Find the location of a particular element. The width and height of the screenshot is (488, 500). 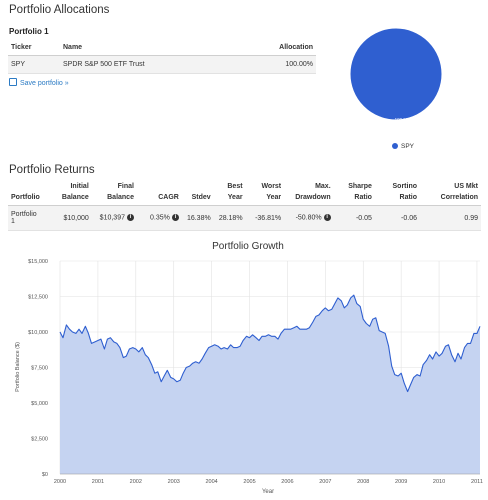

y-tick-label: $10,000 is located at coordinates (38, 333).